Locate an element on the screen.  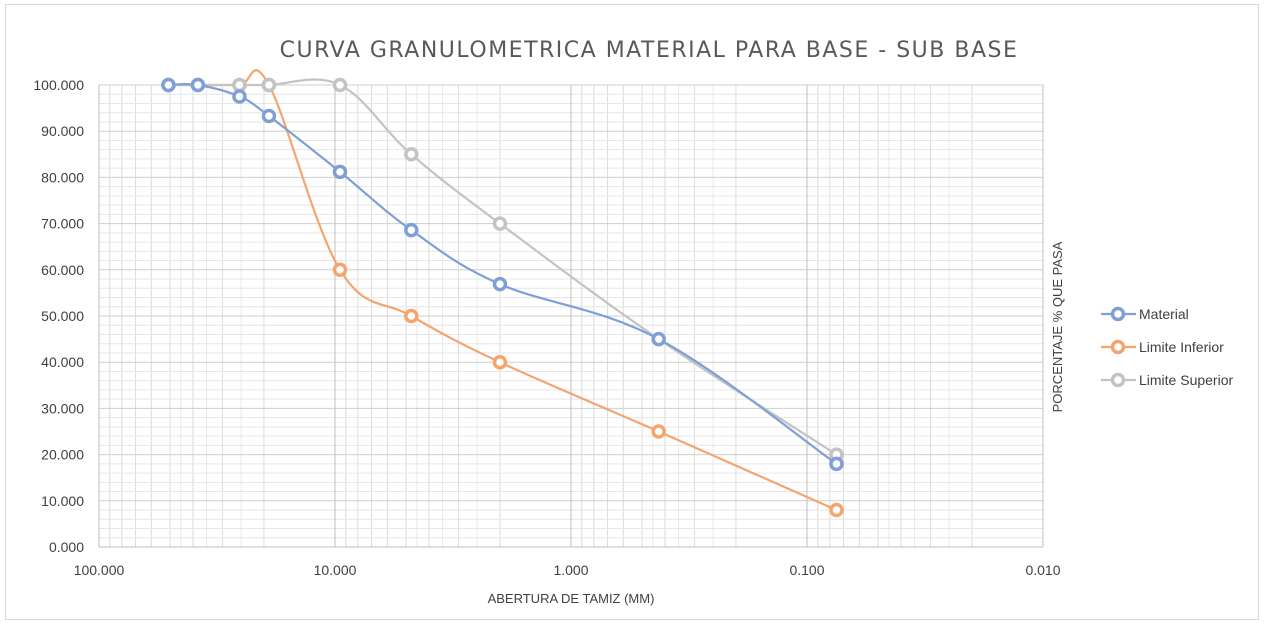
x-axis-ticks: 100.000 10.000 1.000 0.100 0.010 is located at coordinates (567, 570).